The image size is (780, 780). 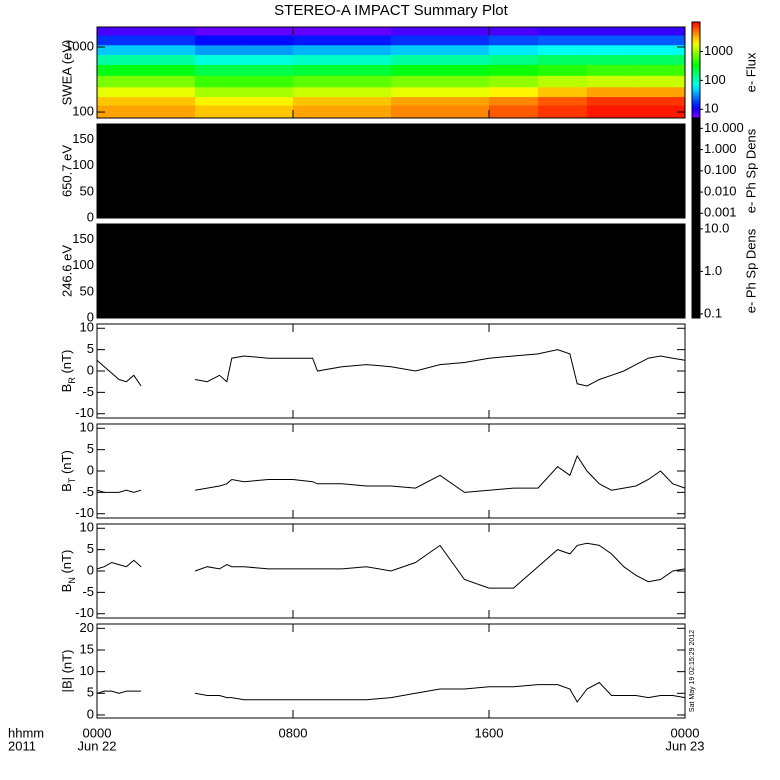 I want to click on x-tick-label: 0800, so click(x=293, y=732).